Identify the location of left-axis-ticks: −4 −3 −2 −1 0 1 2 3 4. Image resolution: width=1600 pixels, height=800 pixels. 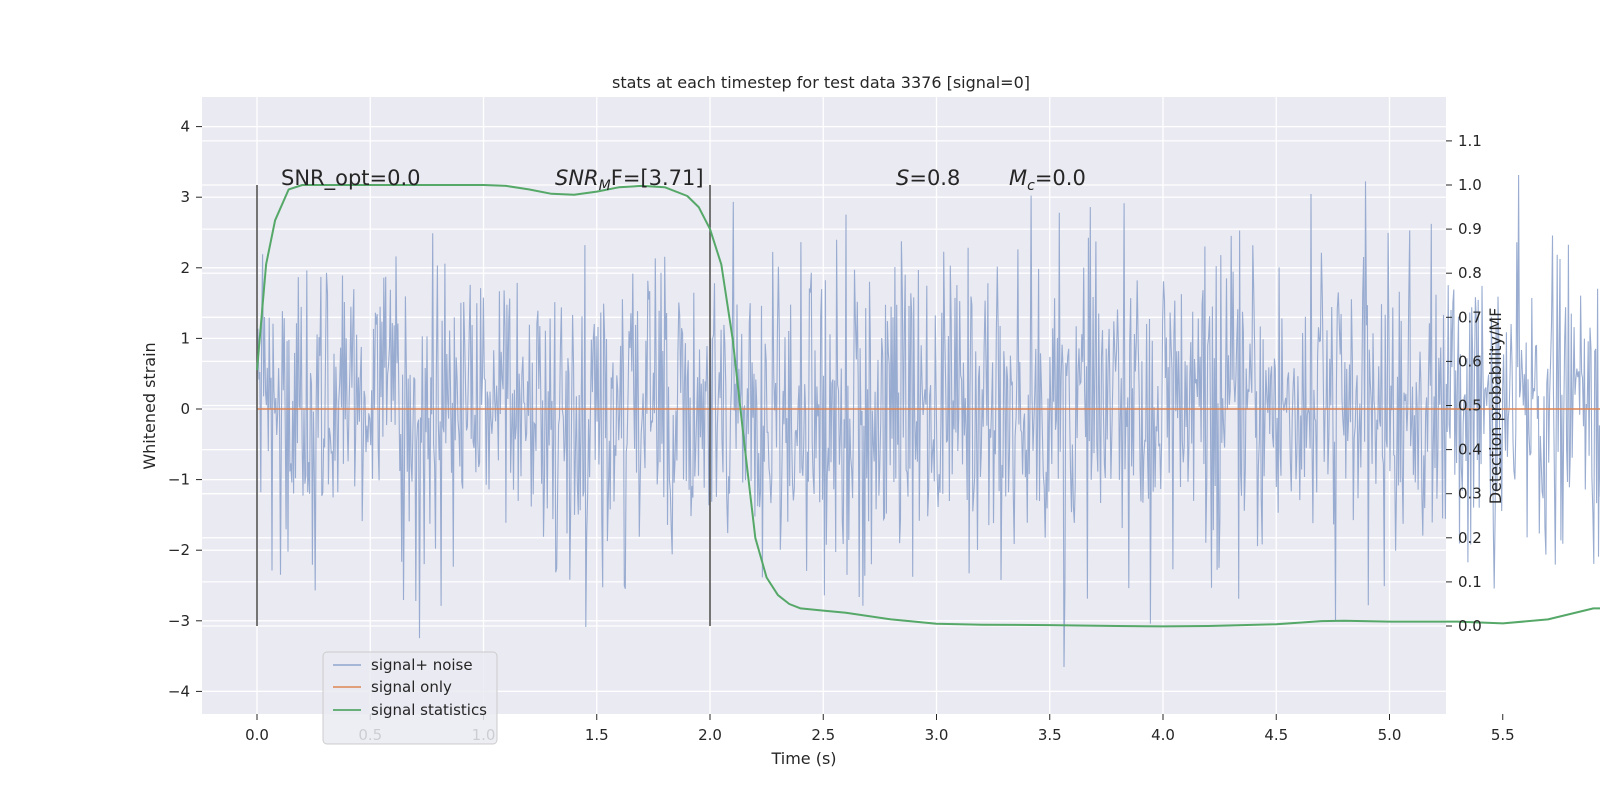
(185, 409).